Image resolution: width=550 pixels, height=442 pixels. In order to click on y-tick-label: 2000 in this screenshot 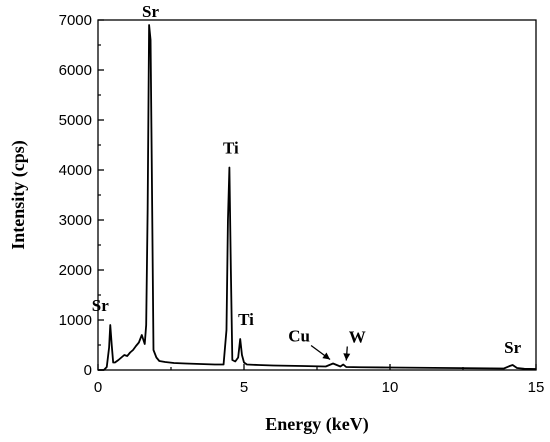, I will do `click(75, 270)`.